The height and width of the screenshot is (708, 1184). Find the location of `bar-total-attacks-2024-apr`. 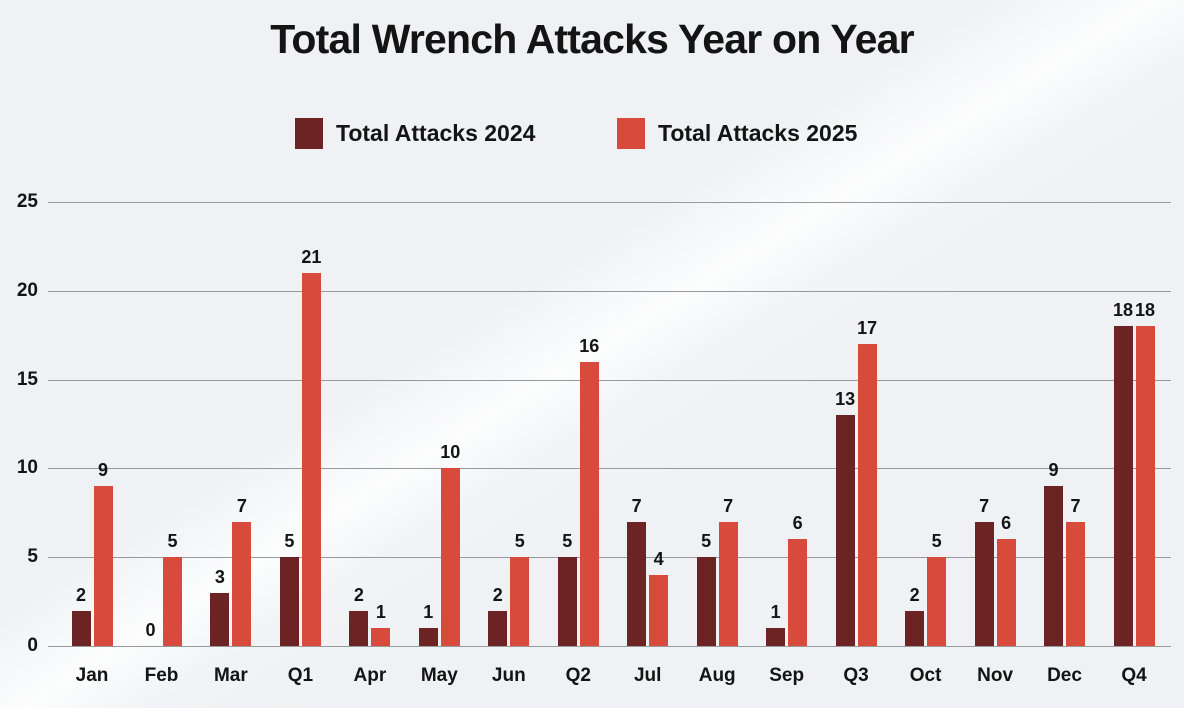

bar-total-attacks-2024-apr is located at coordinates (359, 628).